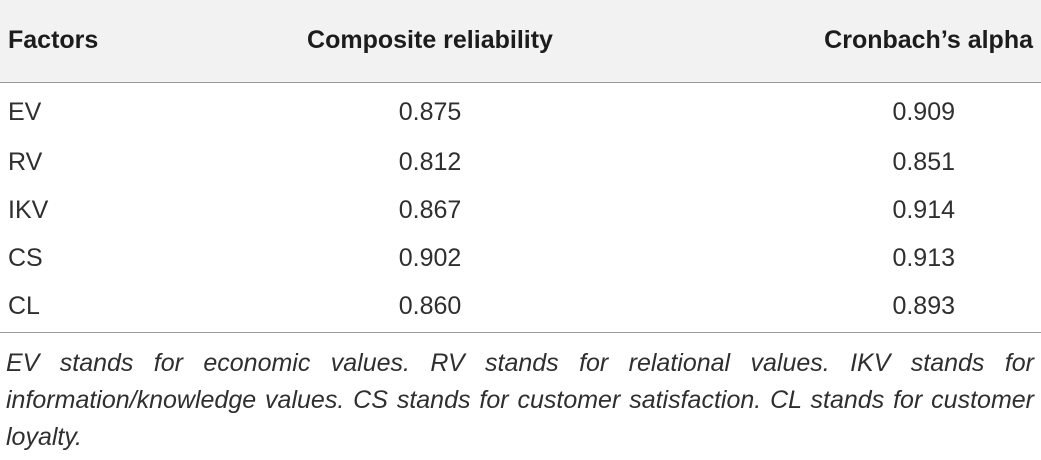  What do you see at coordinates (820, 41) in the screenshot?
I see `header-cronbachs-alpha: Cronbach’s alpha` at bounding box center [820, 41].